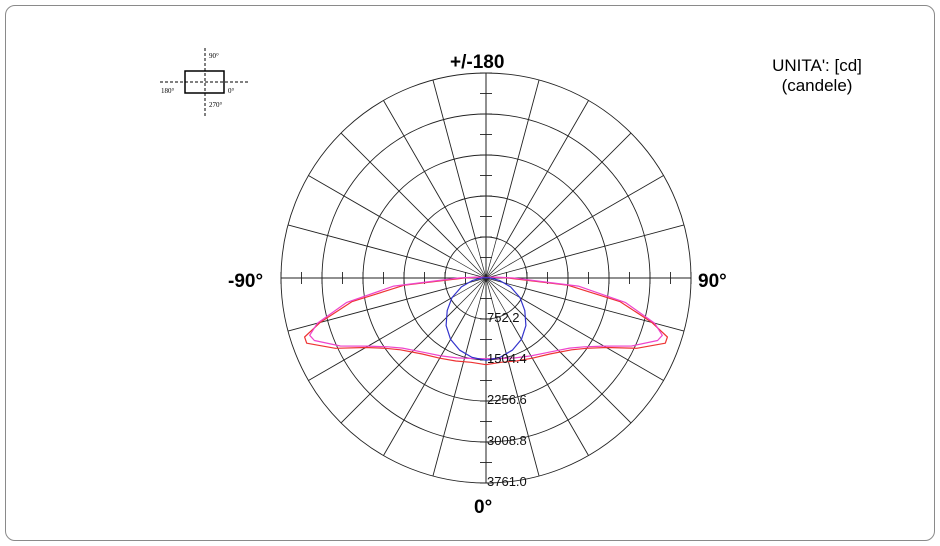 The height and width of the screenshot is (546, 940). I want to click on radial-label: 2256.6, so click(507, 399).